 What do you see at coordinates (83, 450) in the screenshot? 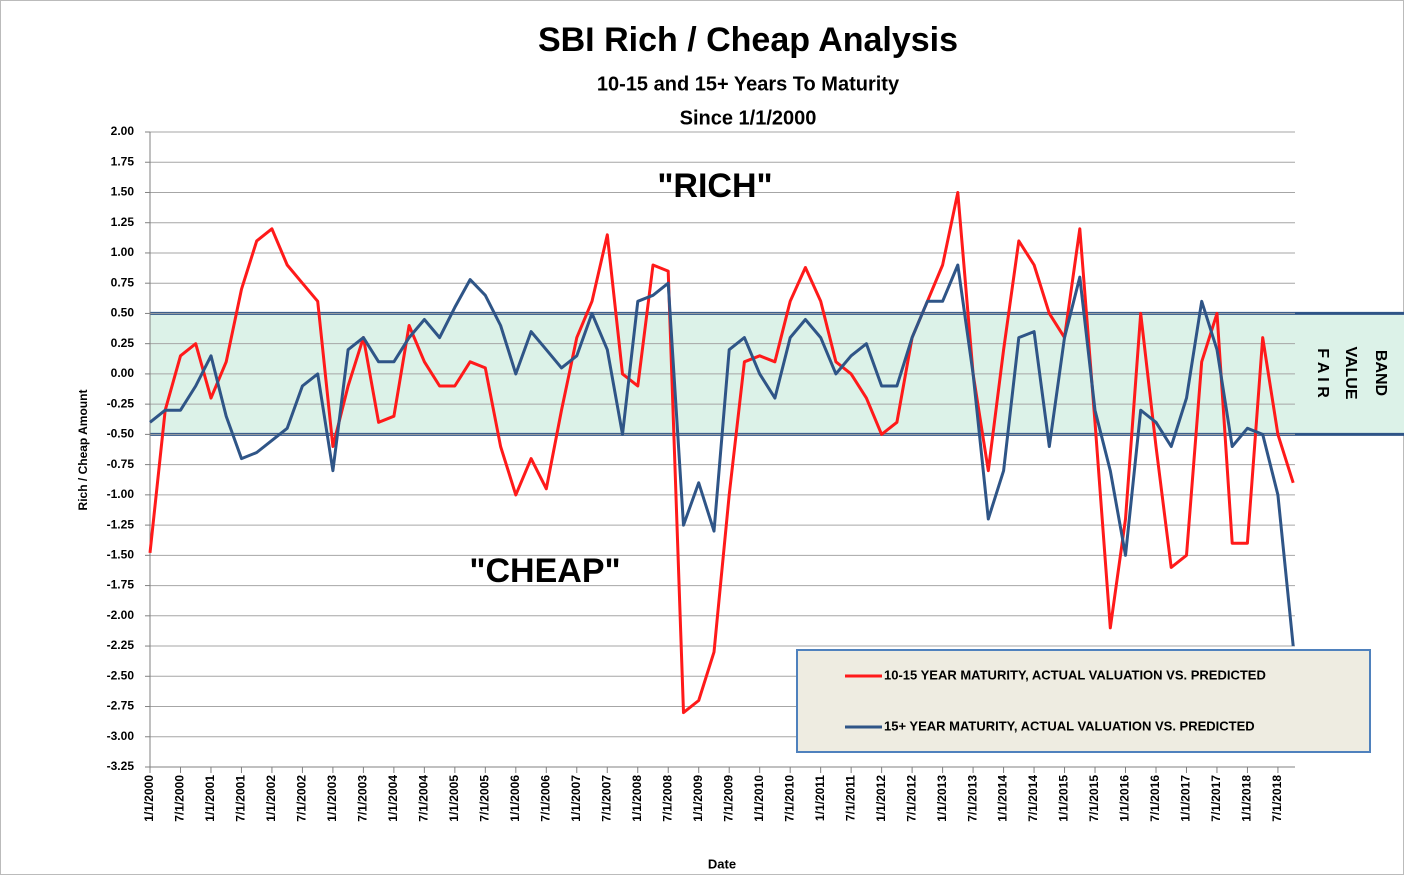
I see `y-axis-label: Rich / Cheap Amount` at bounding box center [83, 450].